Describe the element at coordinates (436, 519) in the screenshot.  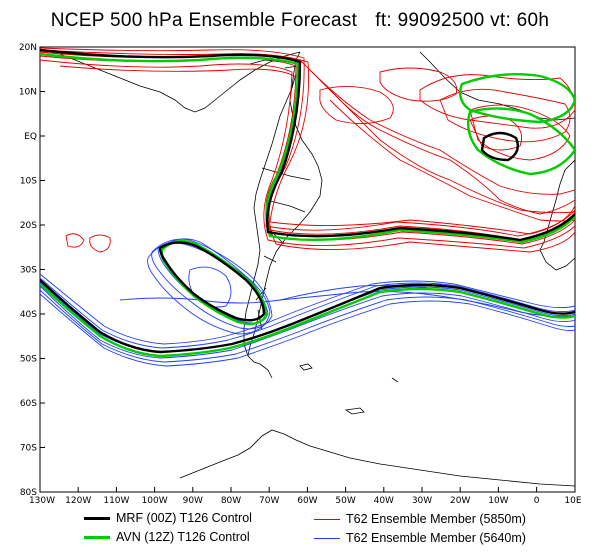
I see `legend-label-ens-5850: T62 Ensemble Member (5850m)` at that location.